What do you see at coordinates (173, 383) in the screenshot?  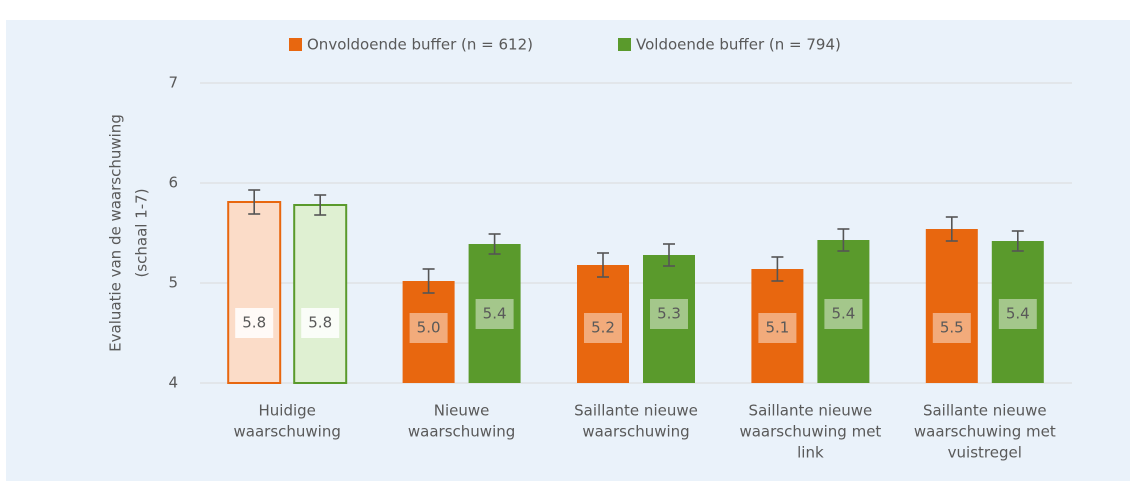 I see `y-tick-label: 4` at bounding box center [173, 383].